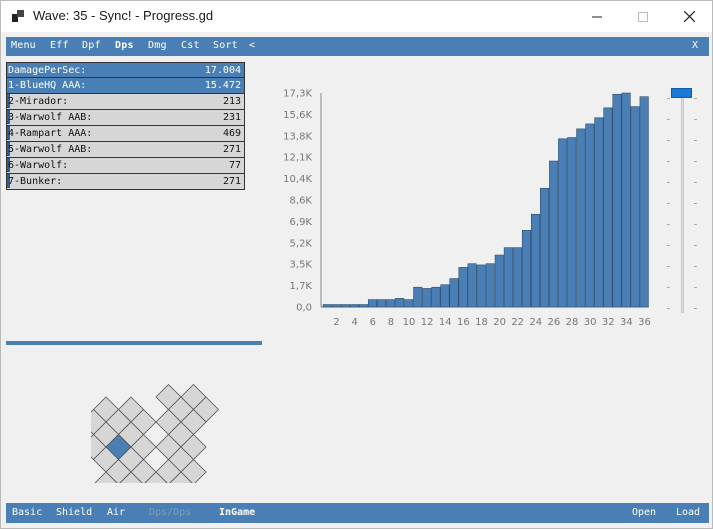  What do you see at coordinates (597, 16) in the screenshot?
I see `minimize-button` at bounding box center [597, 16].